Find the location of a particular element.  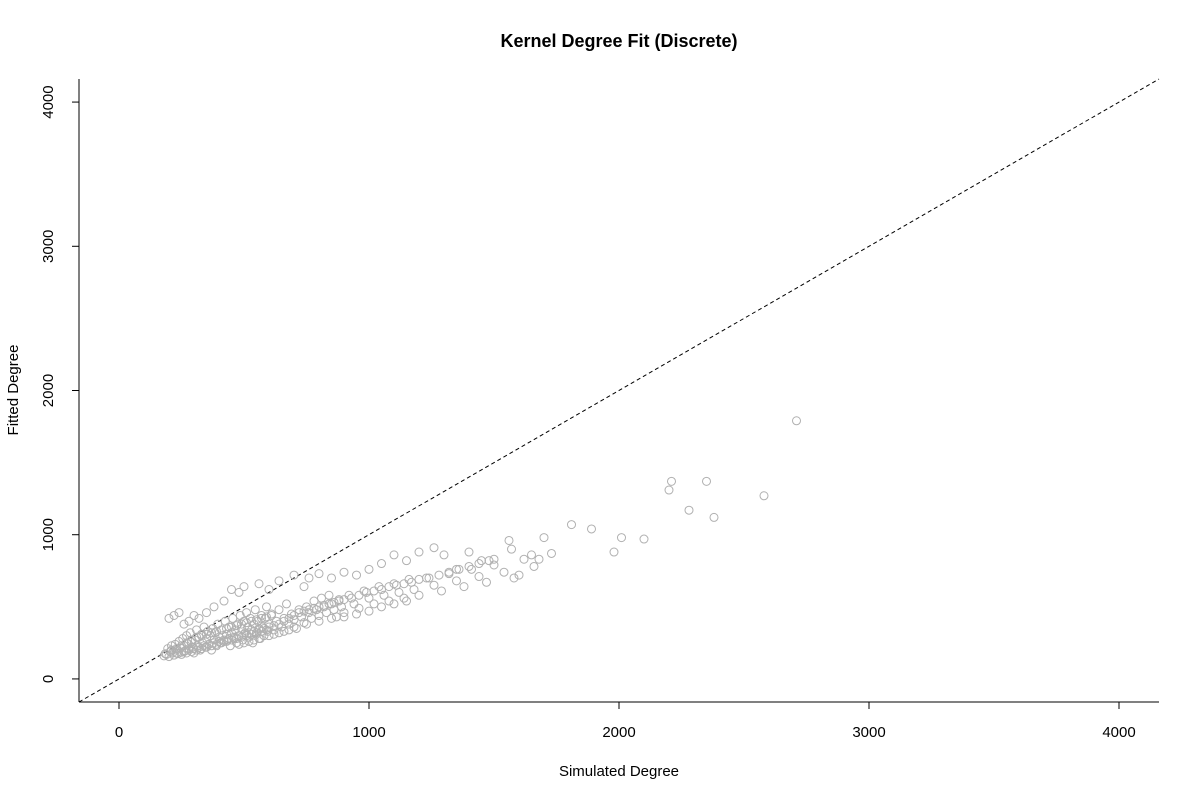

x-tick-label: 0 is located at coordinates (119, 732).